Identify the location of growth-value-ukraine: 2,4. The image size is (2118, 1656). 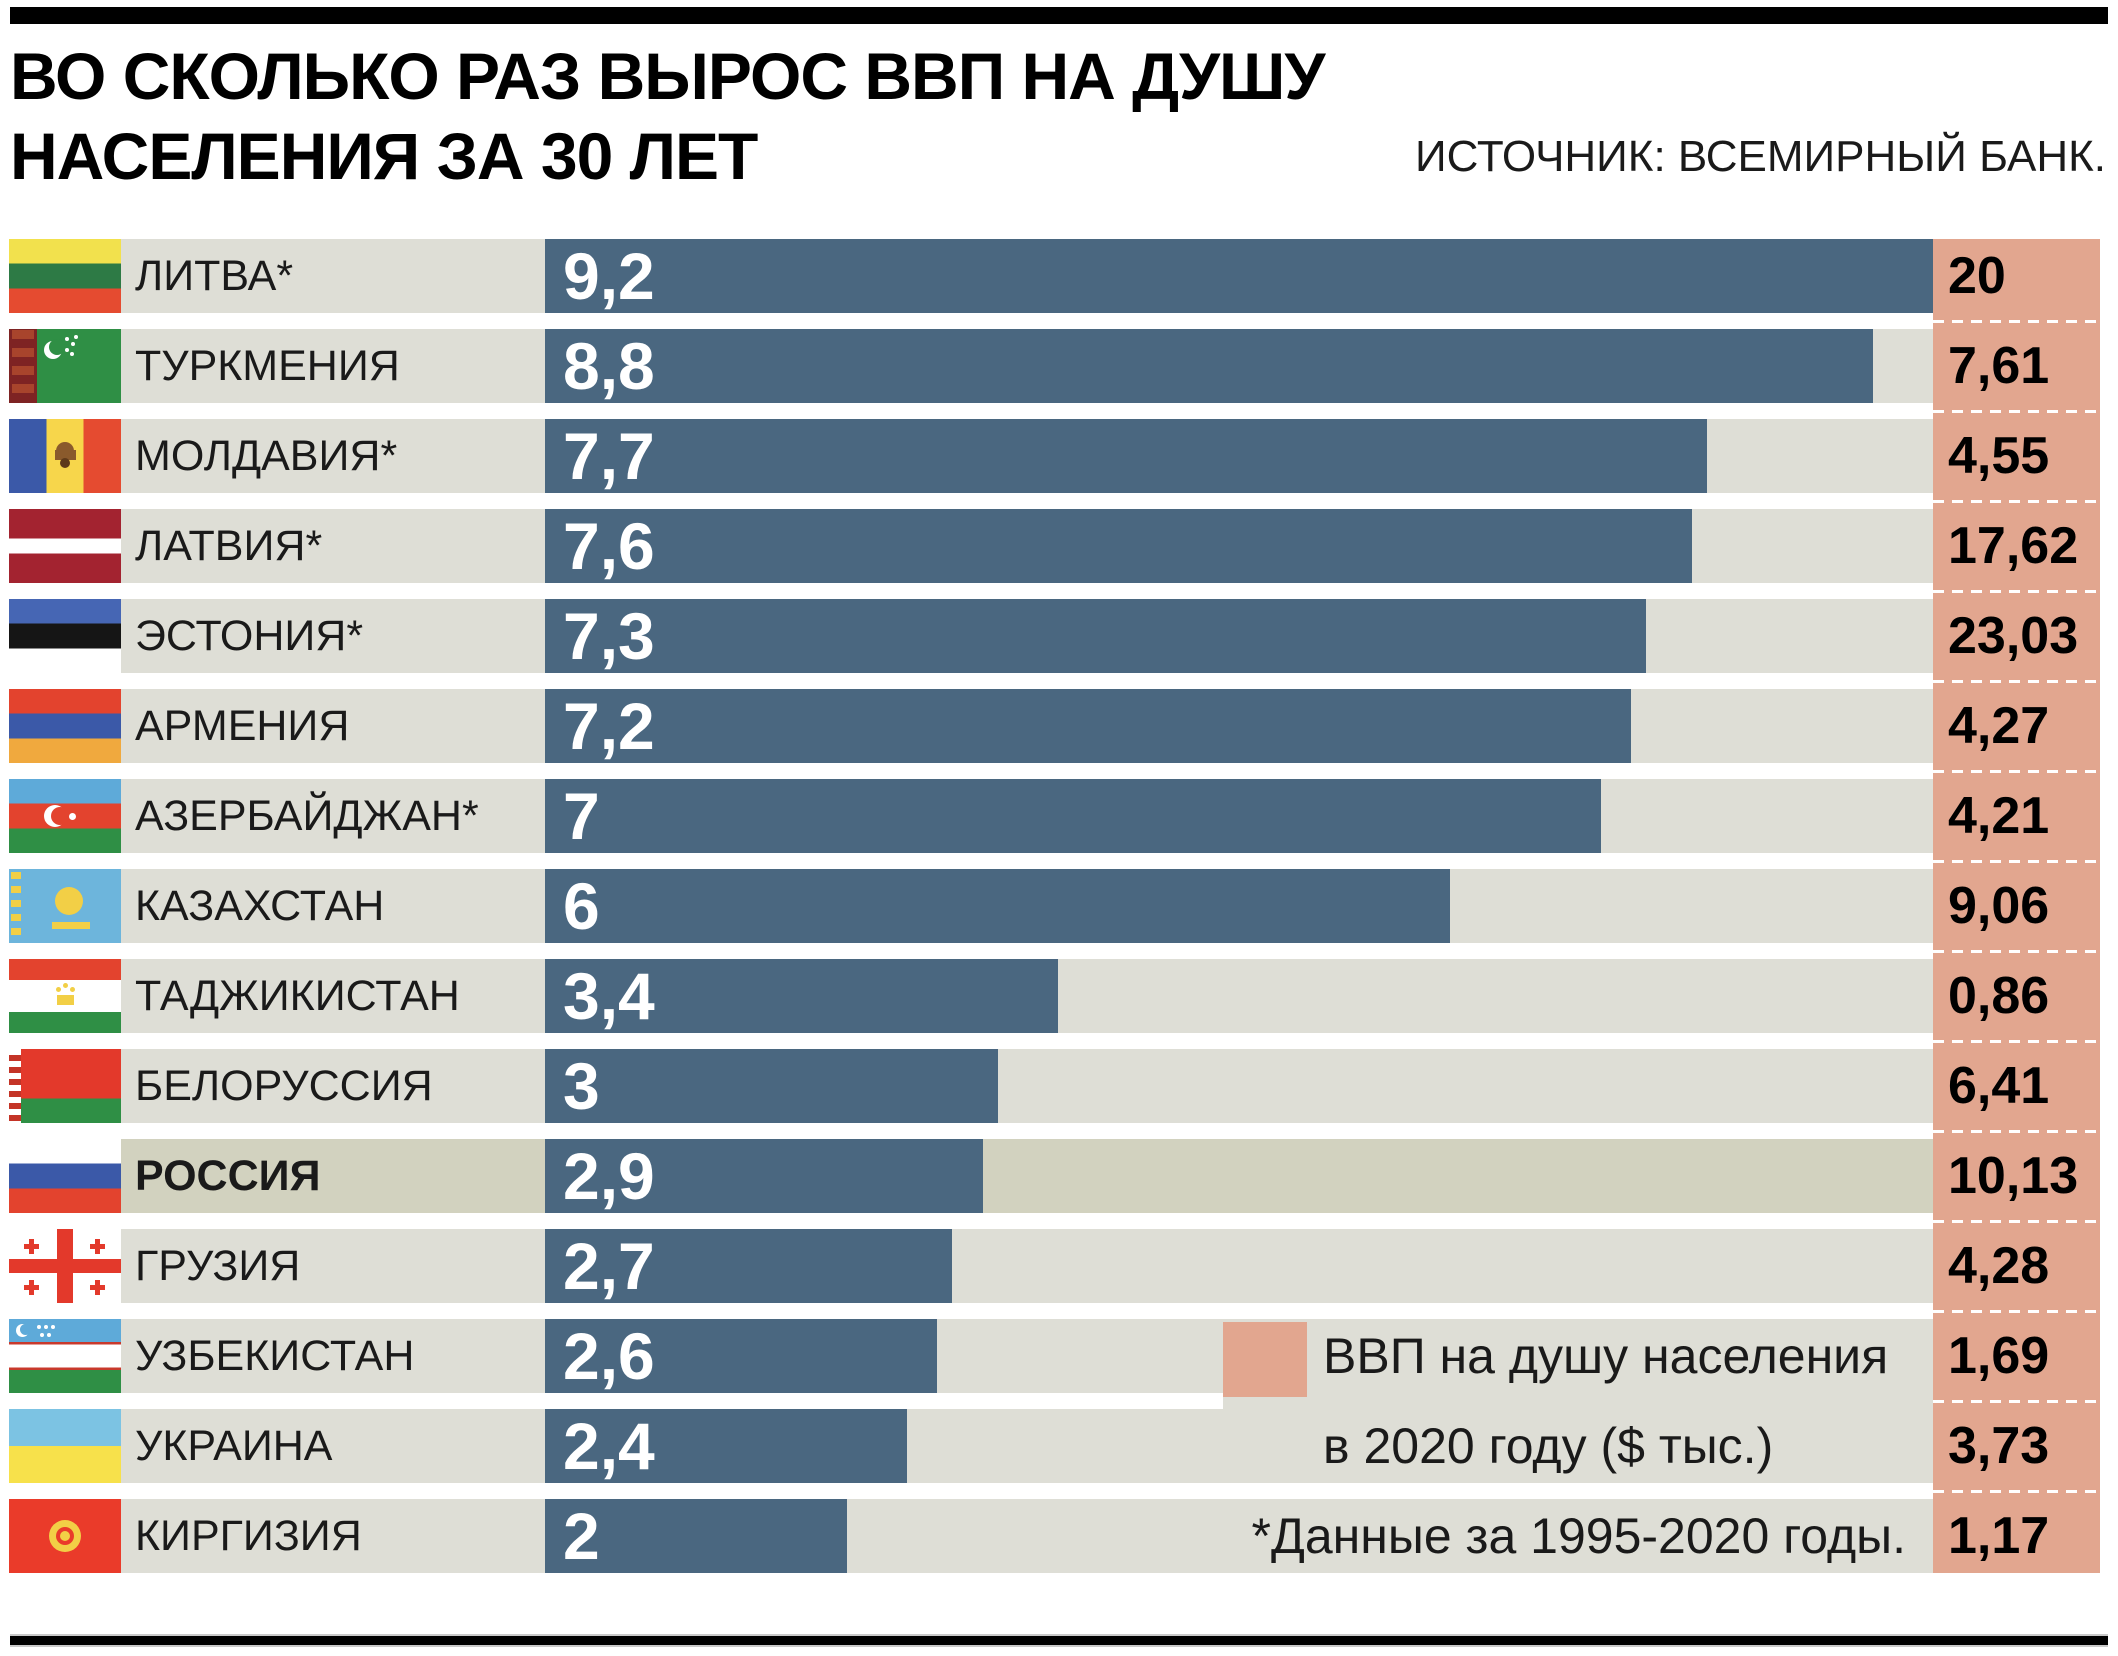
(609, 1446).